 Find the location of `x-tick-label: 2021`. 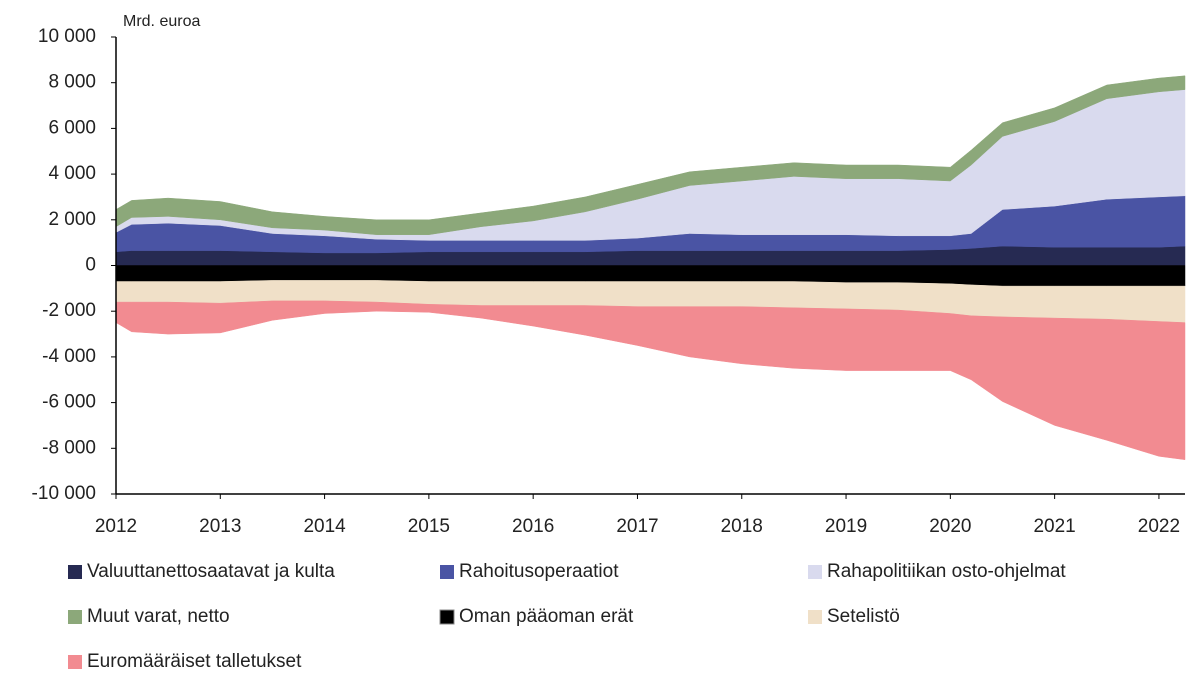

x-tick-label: 2021 is located at coordinates (1054, 526).